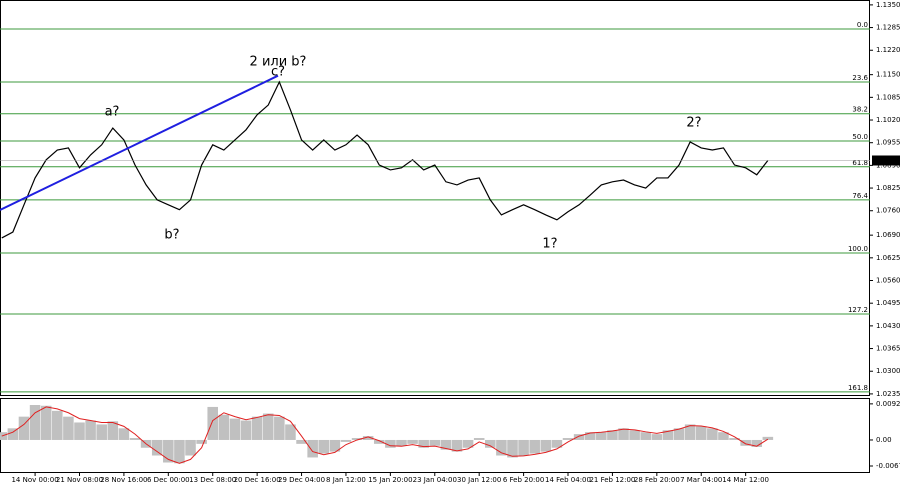 Image resolution: width=900 pixels, height=485 pixels. What do you see at coordinates (888, 28) in the screenshot?
I see `y-tick-label: 1.1285` at bounding box center [888, 28].